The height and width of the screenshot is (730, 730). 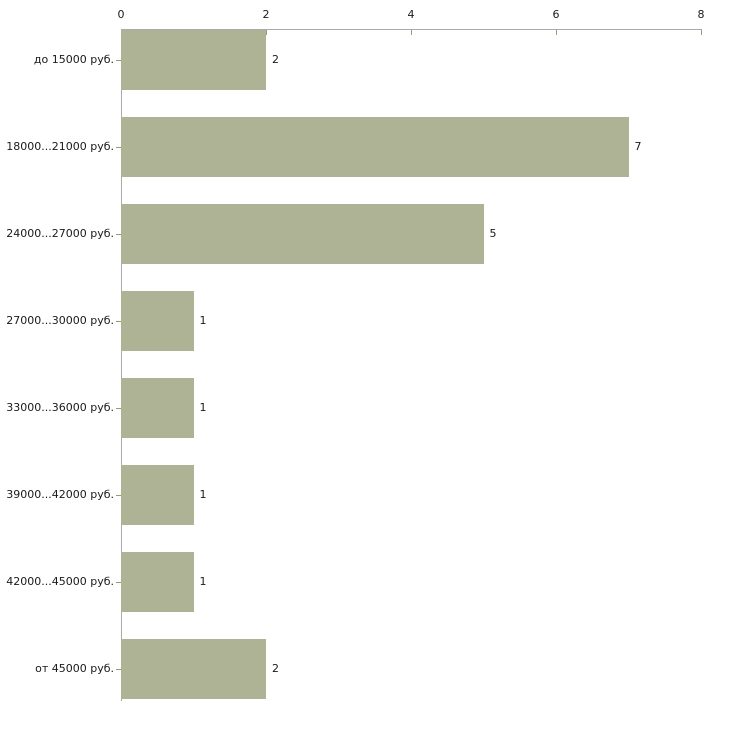 What do you see at coordinates (121, 365) in the screenshot?
I see `y-axis-line` at bounding box center [121, 365].